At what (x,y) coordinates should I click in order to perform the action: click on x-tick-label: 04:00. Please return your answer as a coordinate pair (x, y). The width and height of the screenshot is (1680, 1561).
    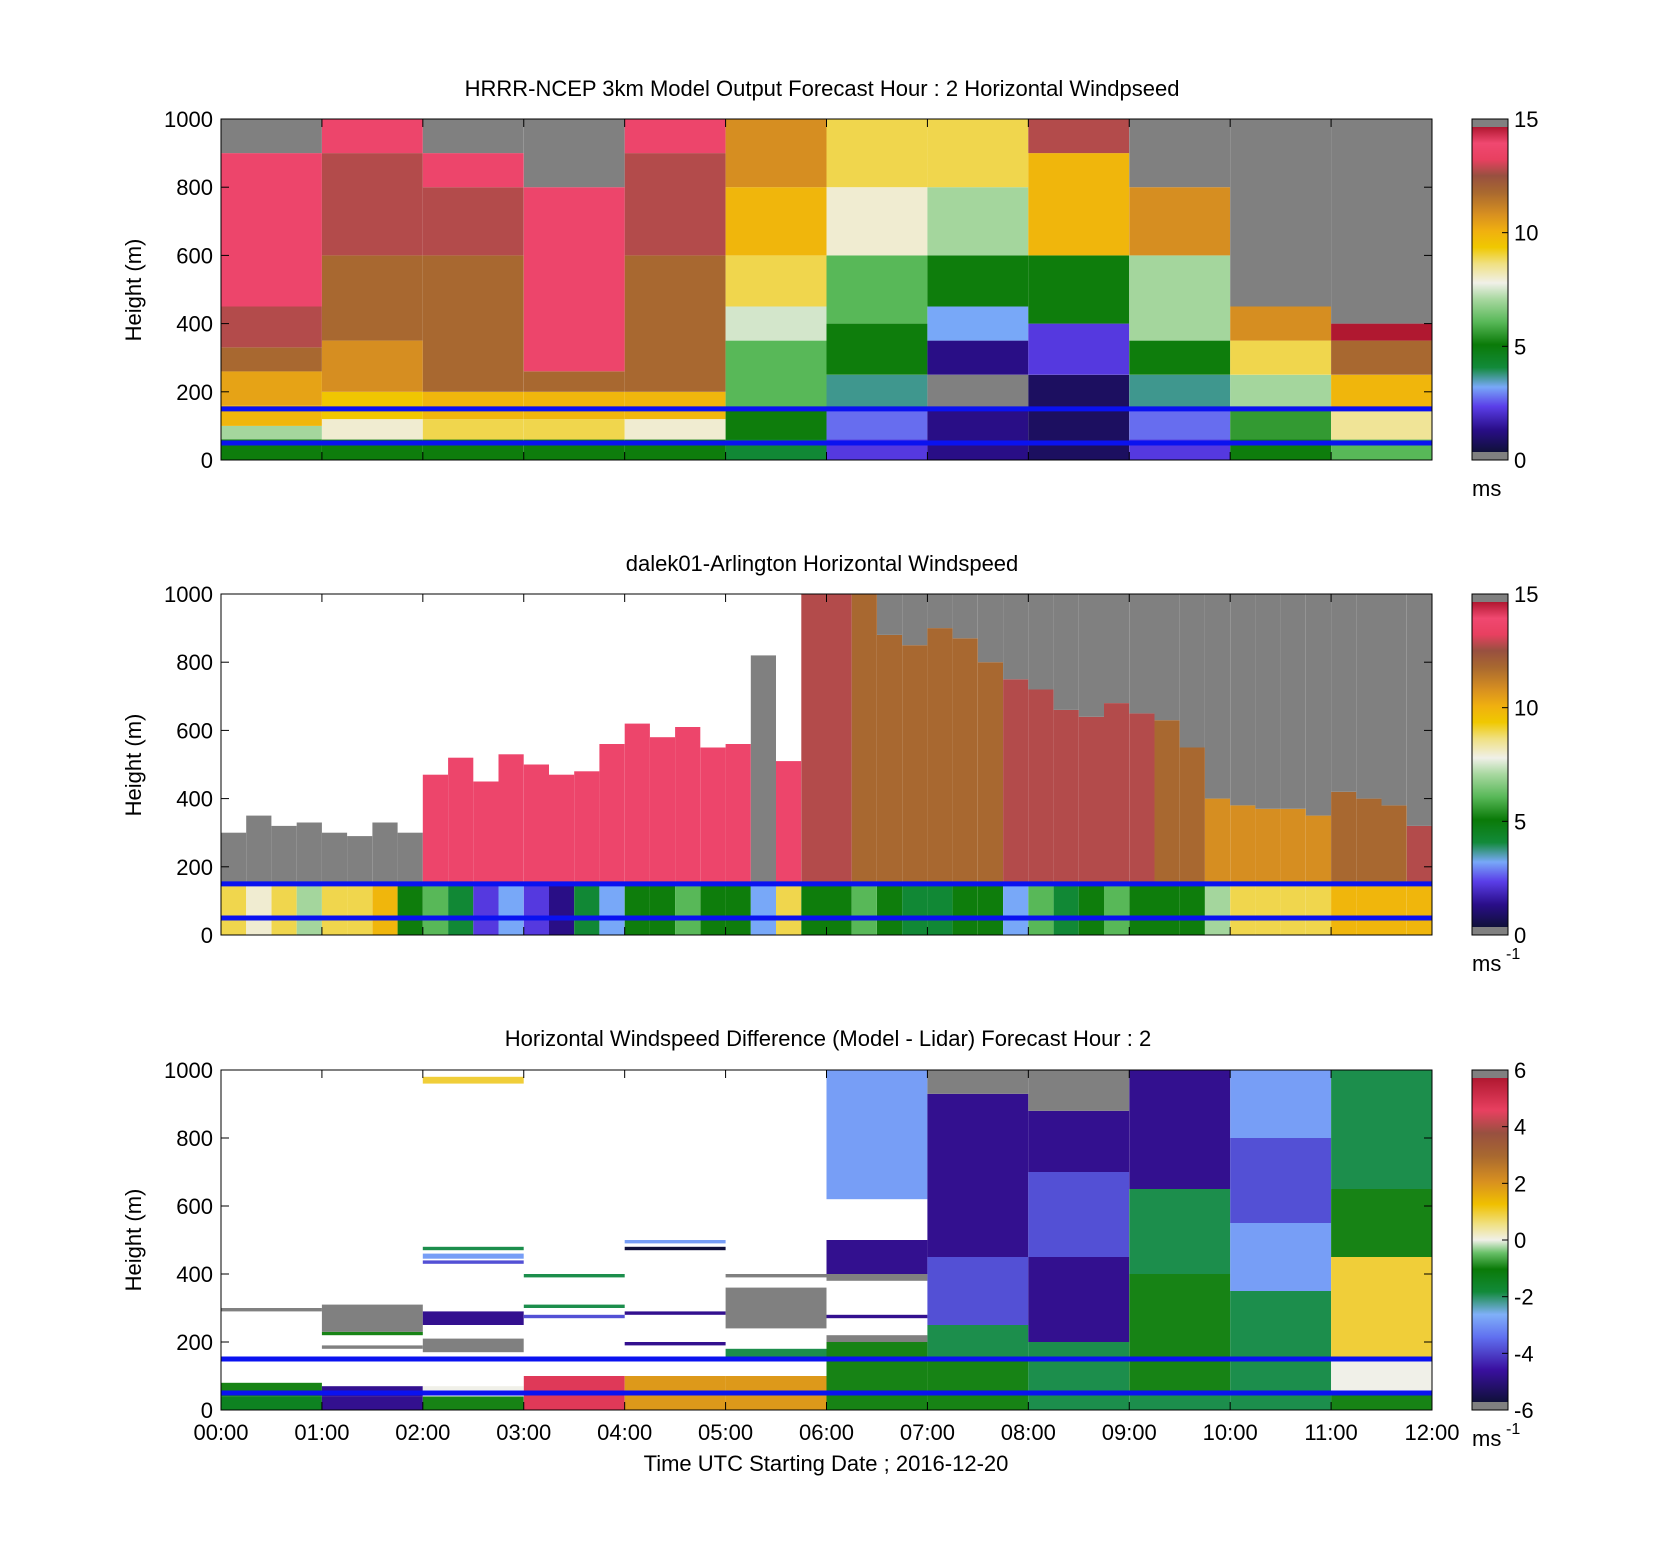
    Looking at the image, I should click on (624, 1432).